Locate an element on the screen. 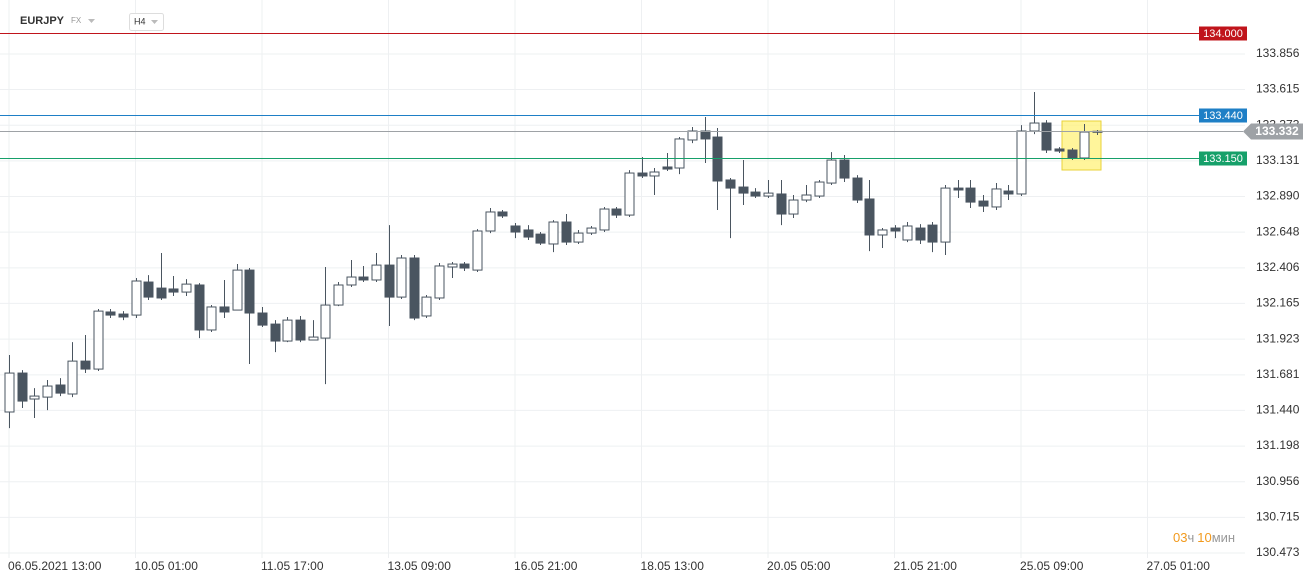 The height and width of the screenshot is (584, 1315). x-tick-label: 21.05 21:00 is located at coordinates (926, 566).